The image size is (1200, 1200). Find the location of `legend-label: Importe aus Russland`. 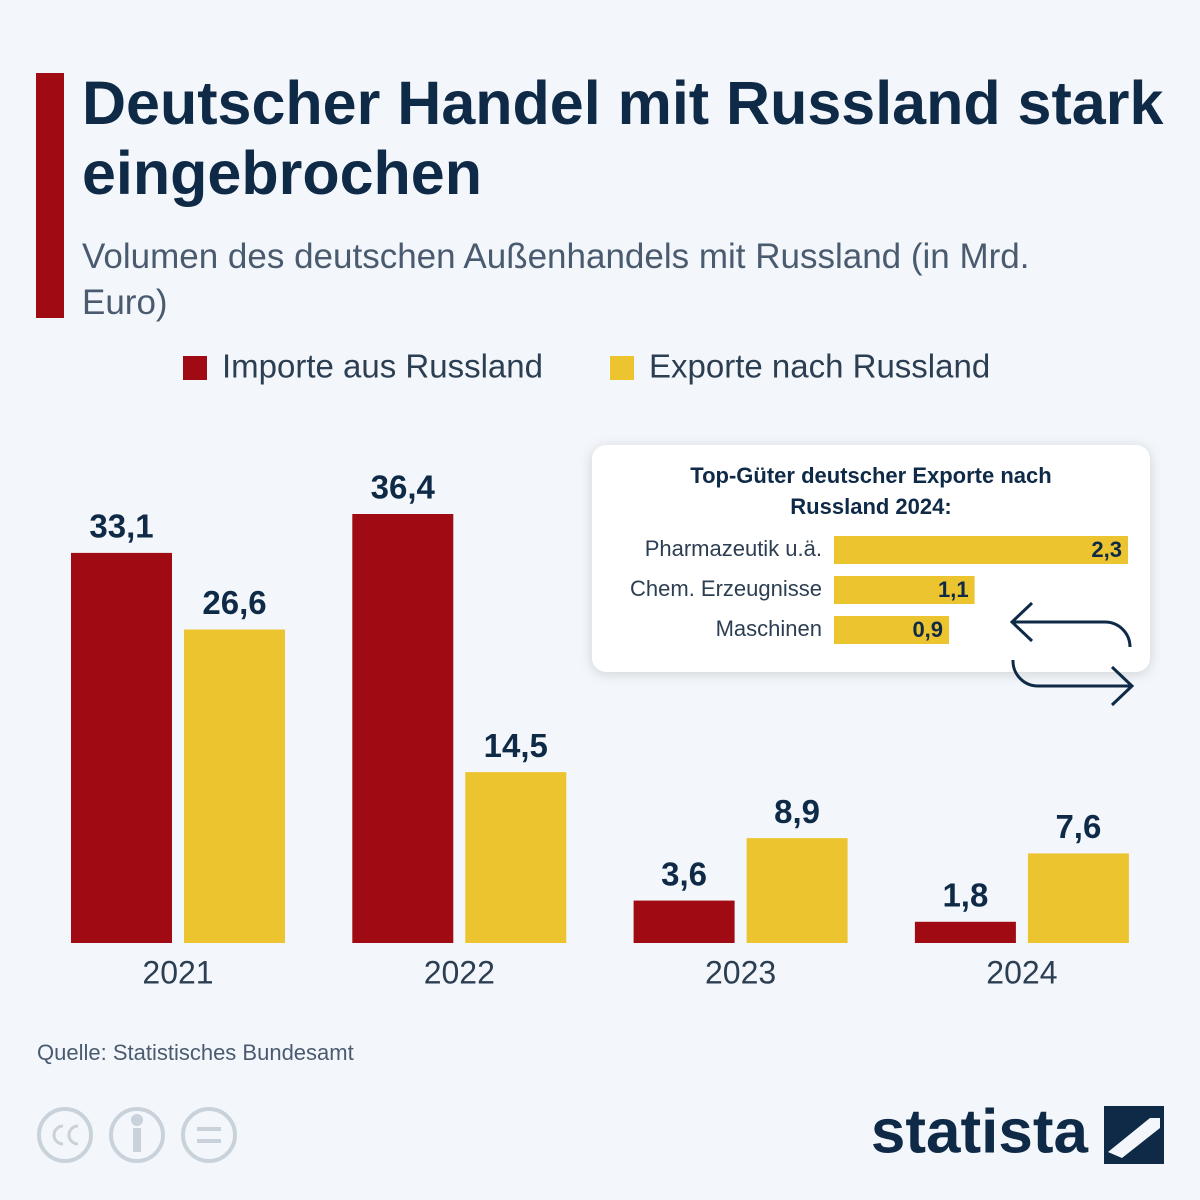

legend-label: Importe aus Russland is located at coordinates (382, 366).